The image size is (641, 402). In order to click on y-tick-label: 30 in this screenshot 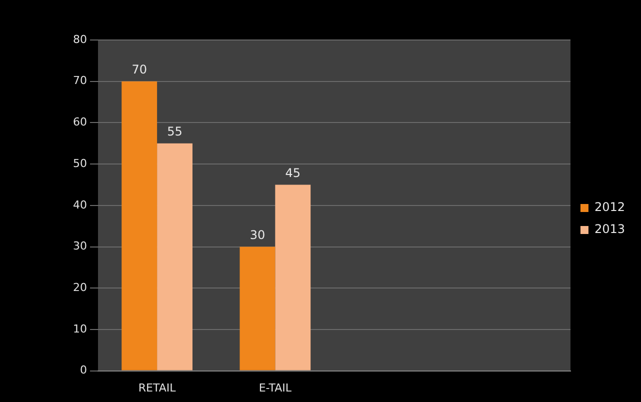, I will do `click(79, 246)`.